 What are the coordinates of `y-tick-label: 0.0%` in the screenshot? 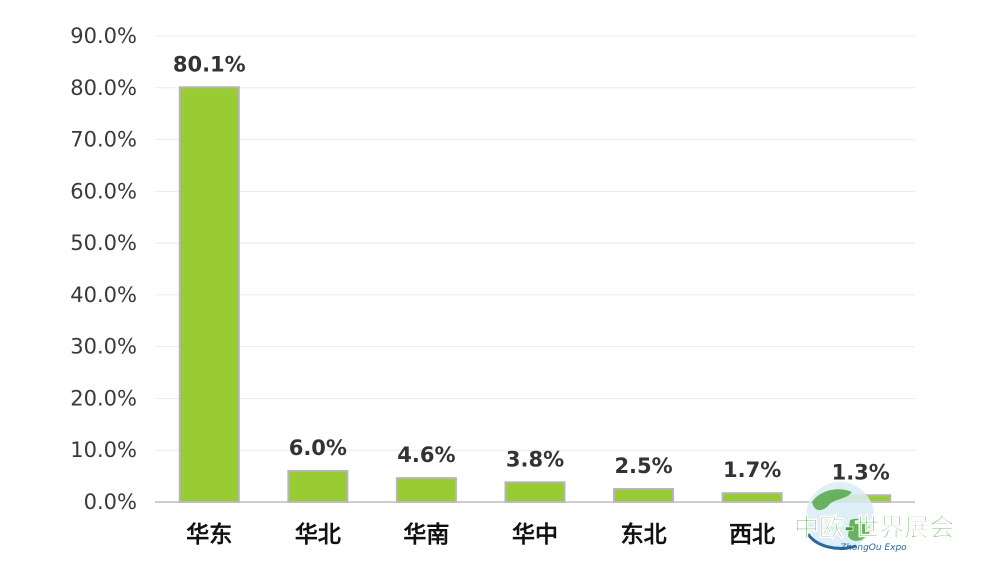 It's located at (110, 502).